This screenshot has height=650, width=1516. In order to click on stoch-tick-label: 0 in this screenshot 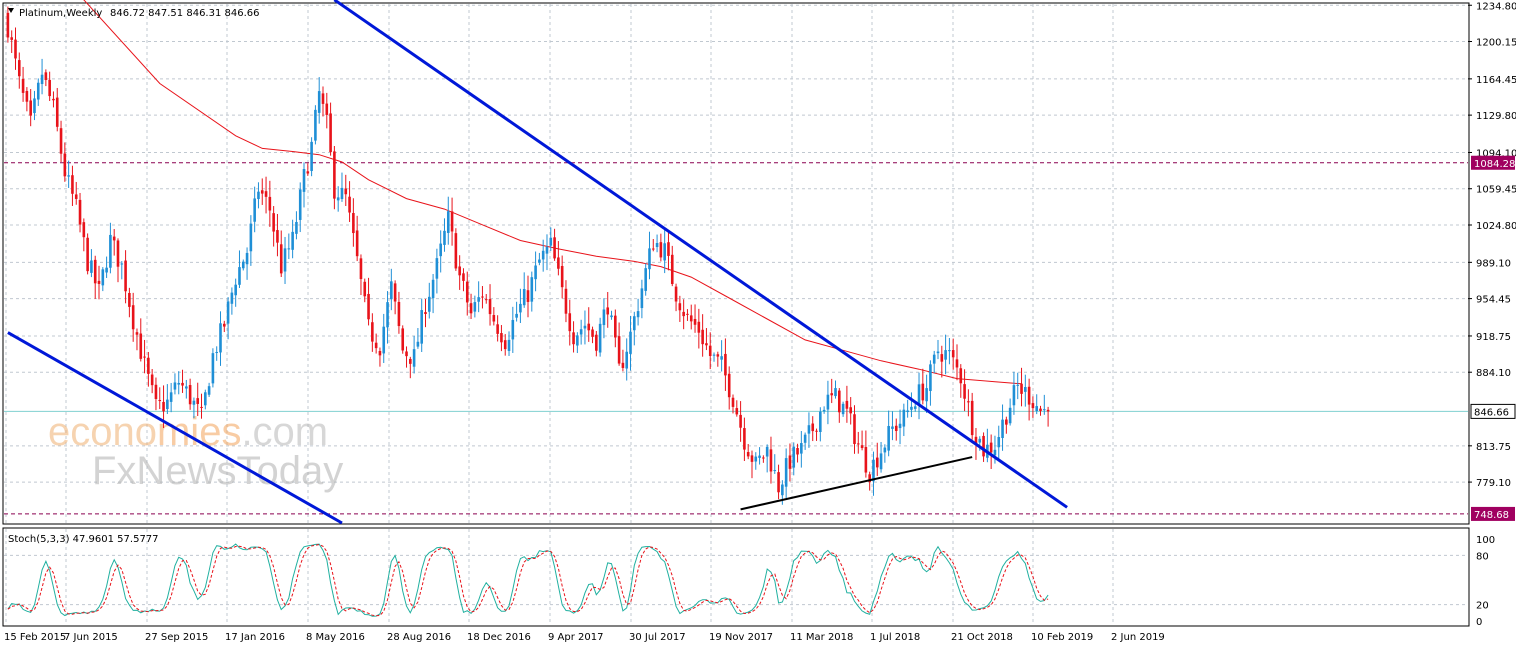, I will do `click(1479, 622)`.